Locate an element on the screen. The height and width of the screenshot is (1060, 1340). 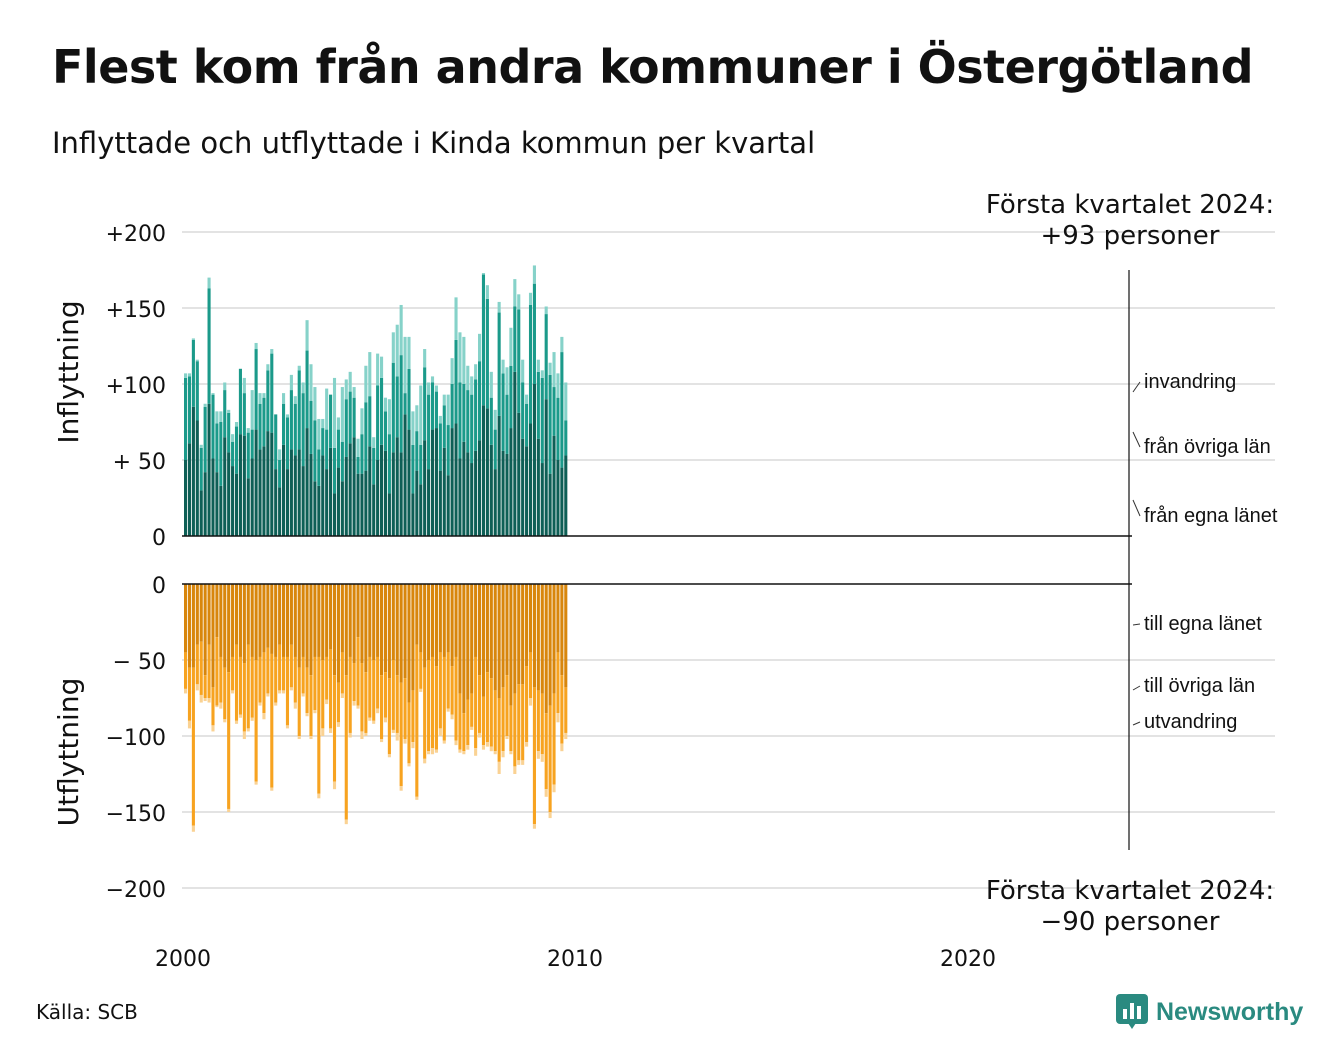
y-tick-out--200: −200 is located at coordinates (136, 890).